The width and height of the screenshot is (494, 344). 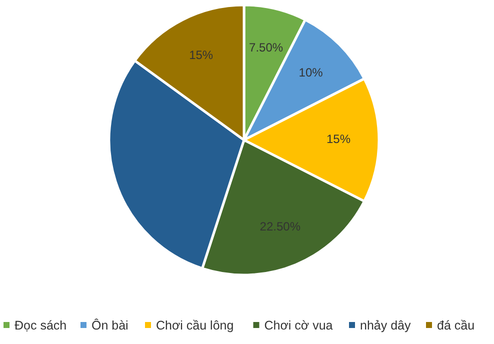 What do you see at coordinates (456, 325) in the screenshot?
I see `legend-label: đá cầu` at bounding box center [456, 325].